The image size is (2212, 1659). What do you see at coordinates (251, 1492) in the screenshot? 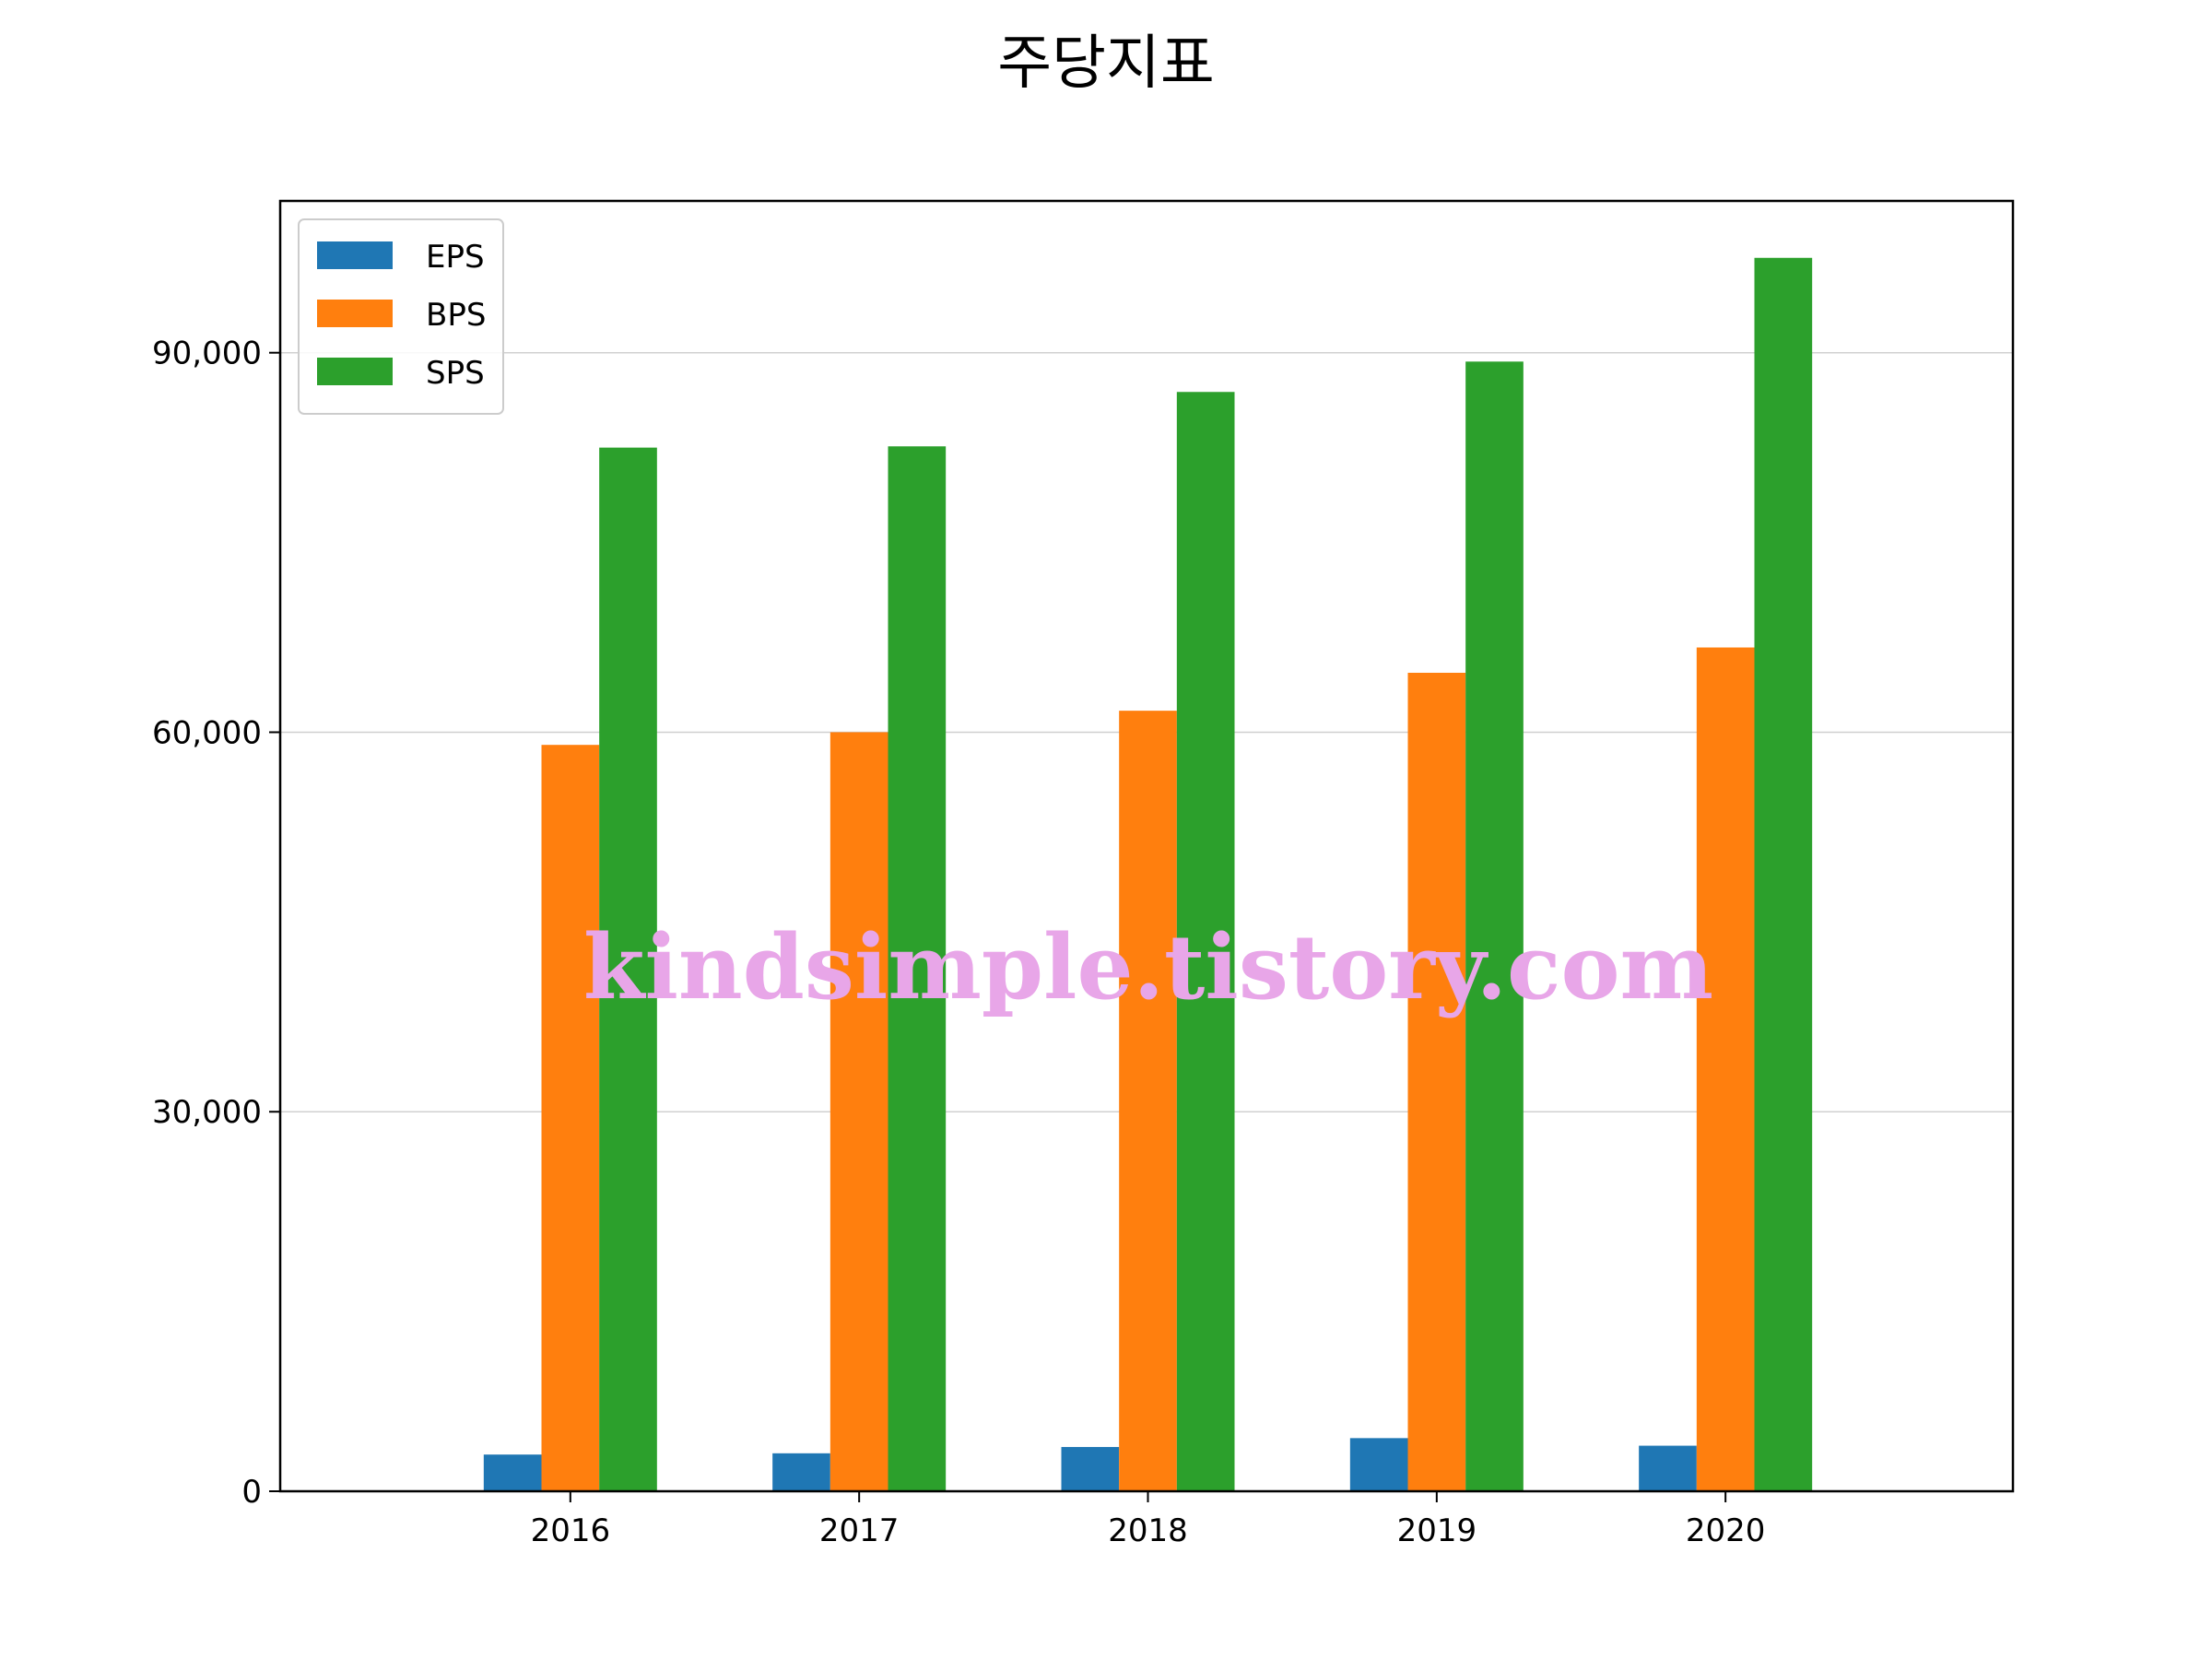
I see `y-tick-label: 0` at bounding box center [251, 1492].